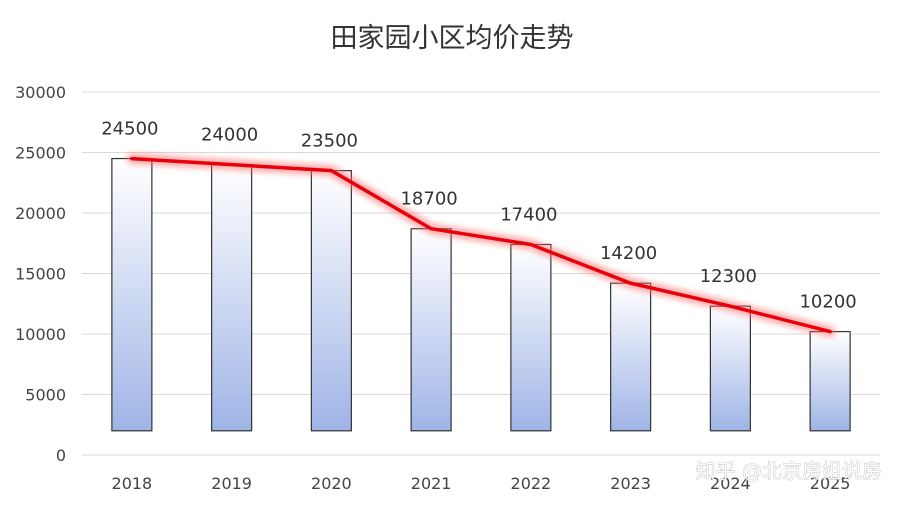 Image resolution: width=904 pixels, height=510 pixels. Describe the element at coordinates (452, 38) in the screenshot. I see `chart-title: 田家园小区均价走势` at that location.